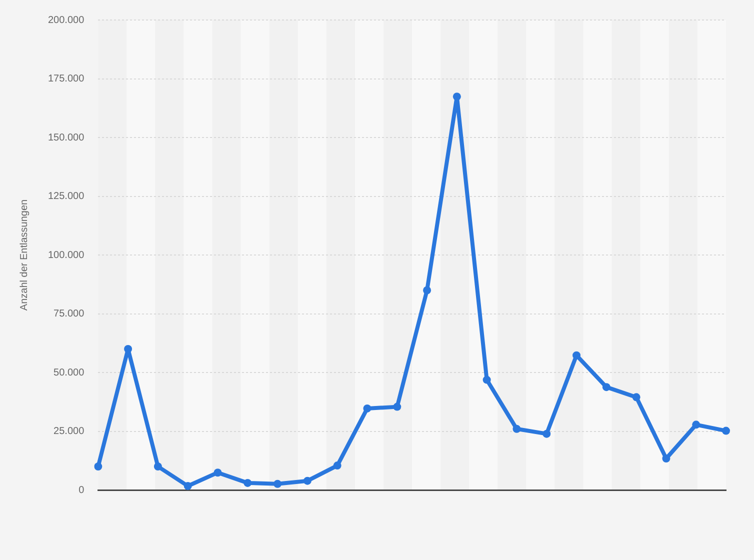 The image size is (754, 560). I want to click on y-tick-label: 50.000, so click(69, 372).